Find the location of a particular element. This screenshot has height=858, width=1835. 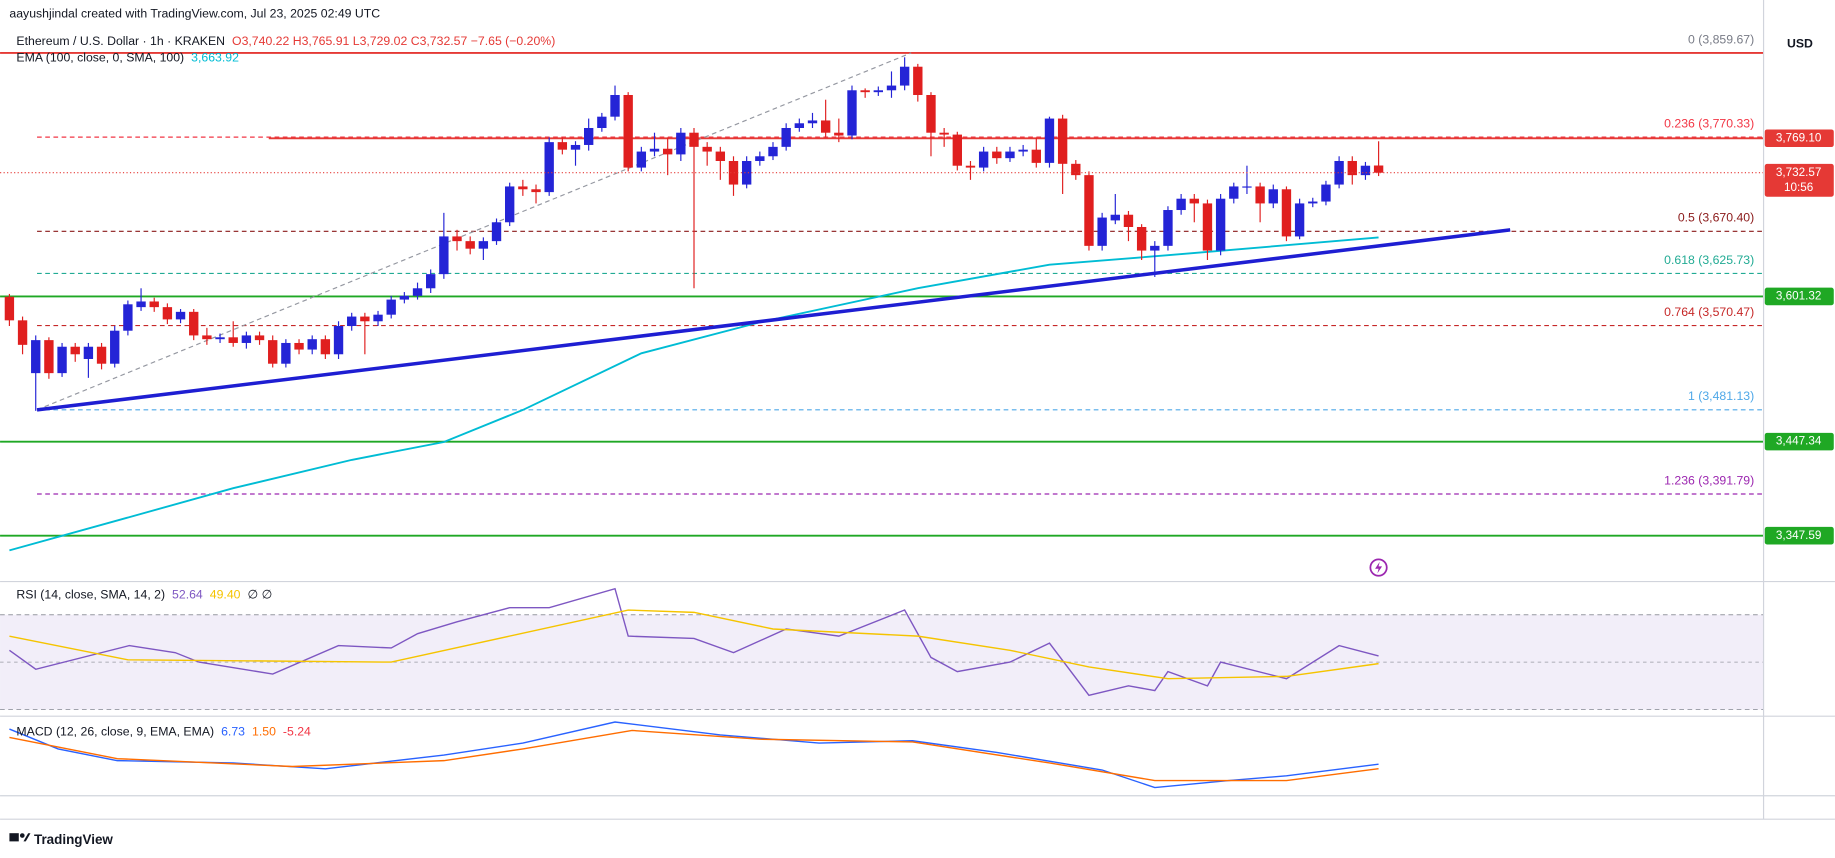

histogram-value: -5.24 is located at coordinates (297, 732).